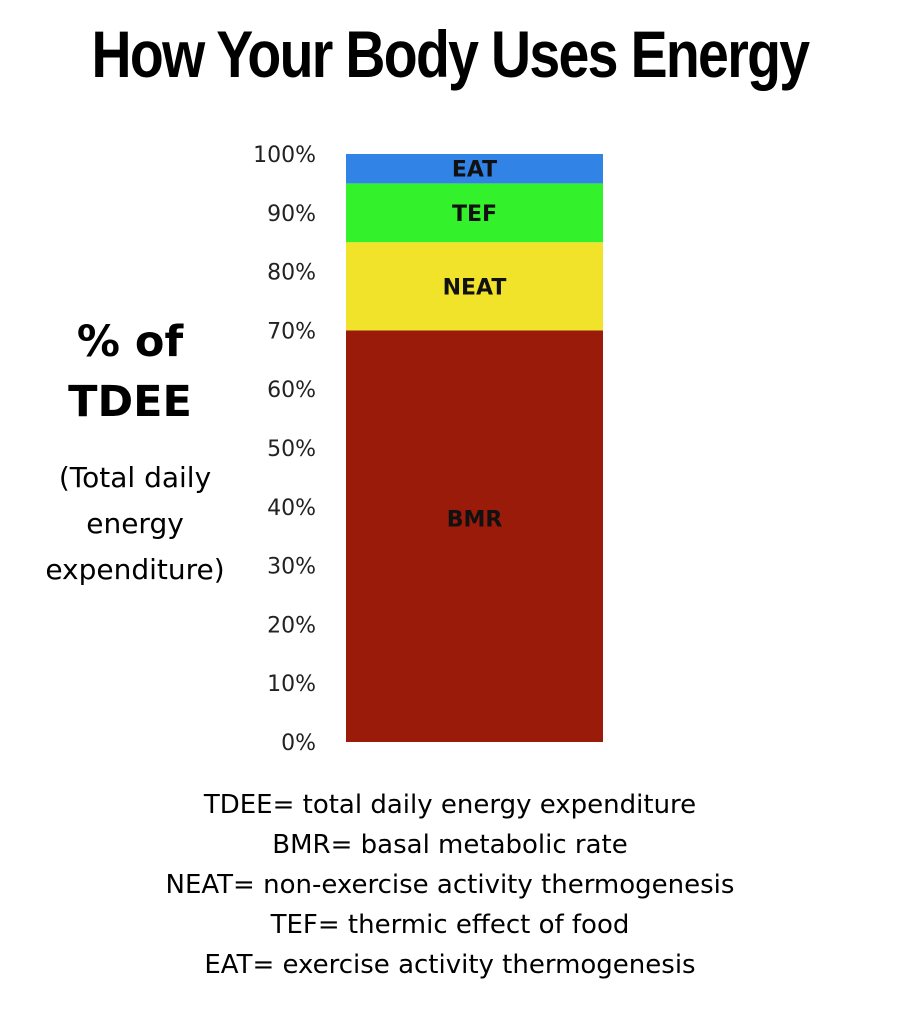 This screenshot has width=900, height=1020. I want to click on y-tick-label: 90%, so click(291, 214).